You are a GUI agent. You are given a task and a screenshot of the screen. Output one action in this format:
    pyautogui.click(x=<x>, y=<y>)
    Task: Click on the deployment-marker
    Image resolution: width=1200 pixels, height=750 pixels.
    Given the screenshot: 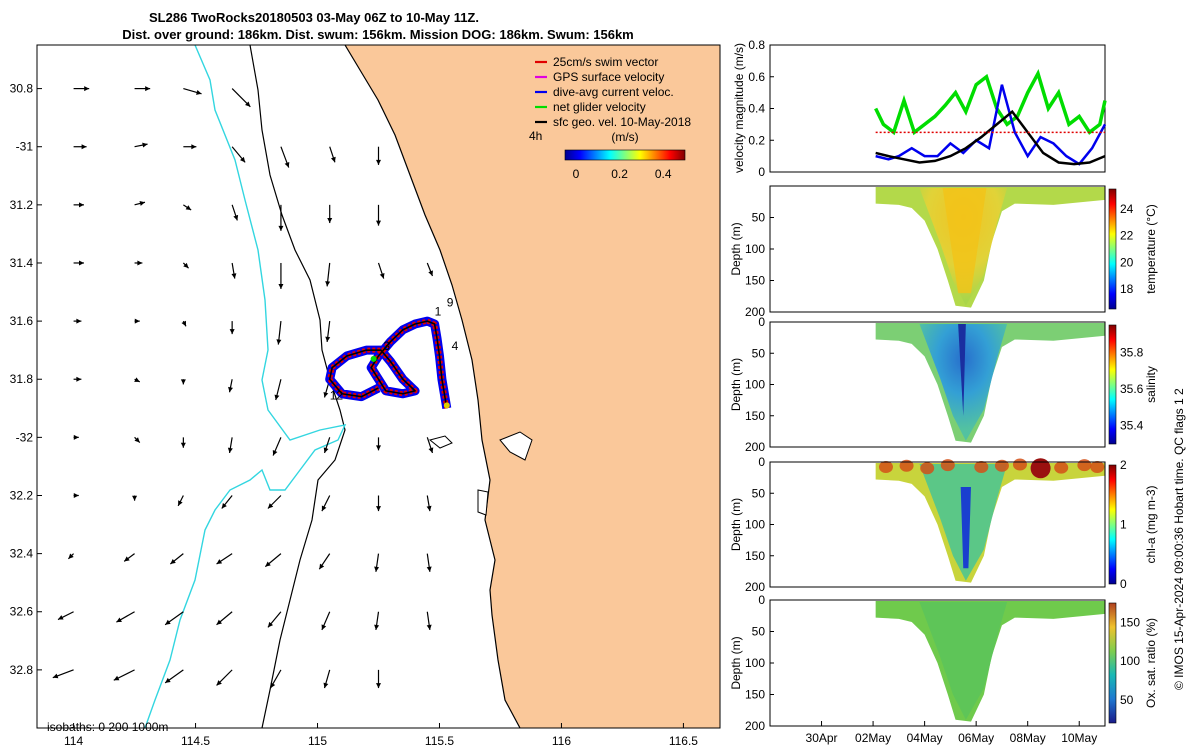 What is the action you would take?
    pyautogui.click(x=446, y=405)
    